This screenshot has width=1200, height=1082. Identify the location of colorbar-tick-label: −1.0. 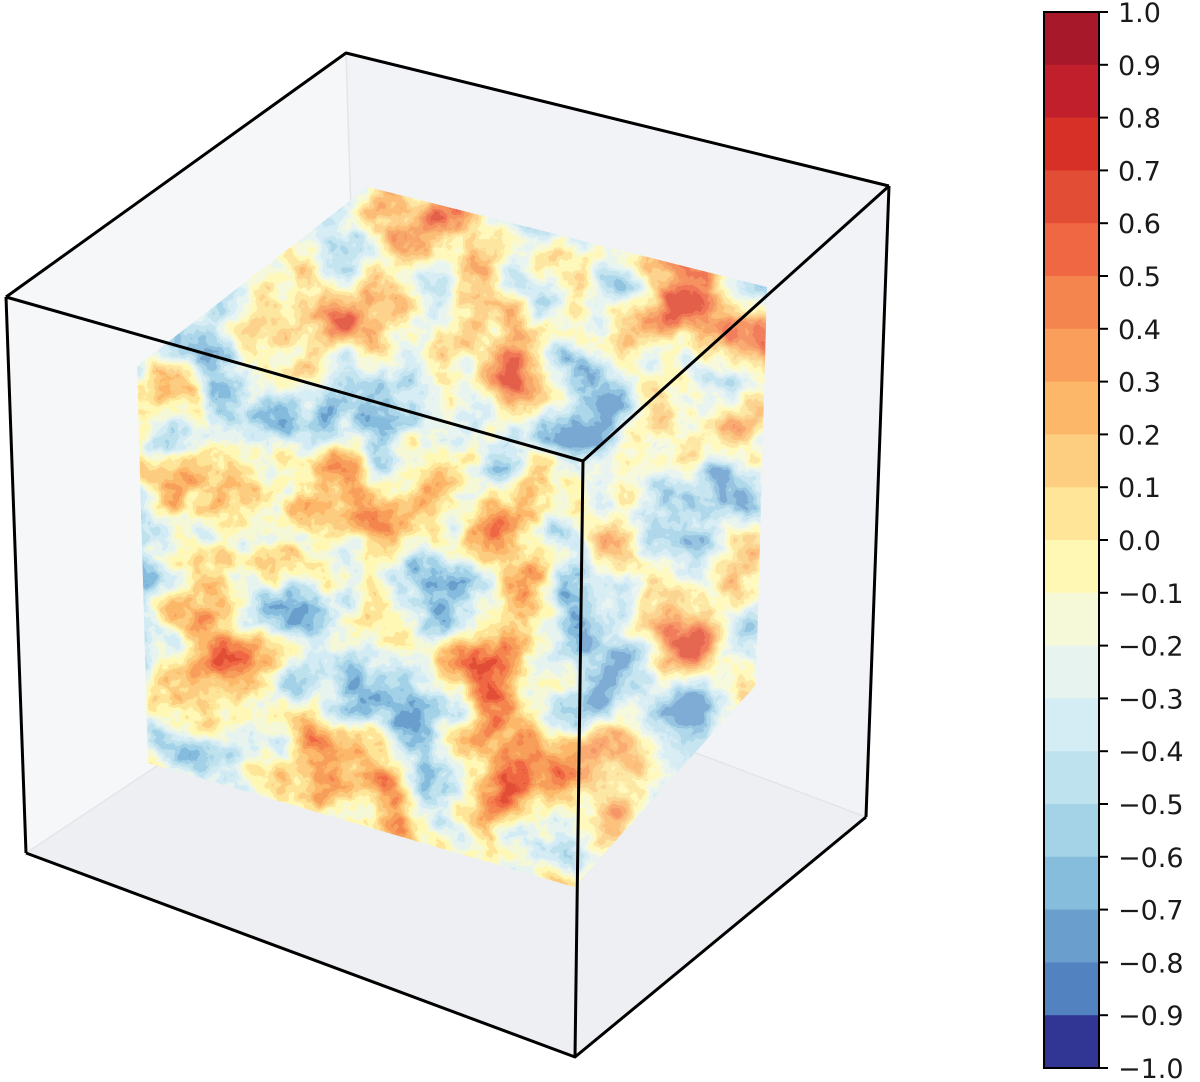
(1151, 1068).